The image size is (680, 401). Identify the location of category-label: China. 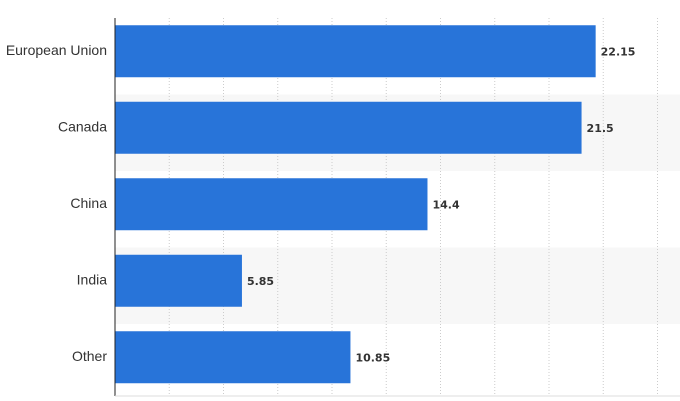
(88, 203).